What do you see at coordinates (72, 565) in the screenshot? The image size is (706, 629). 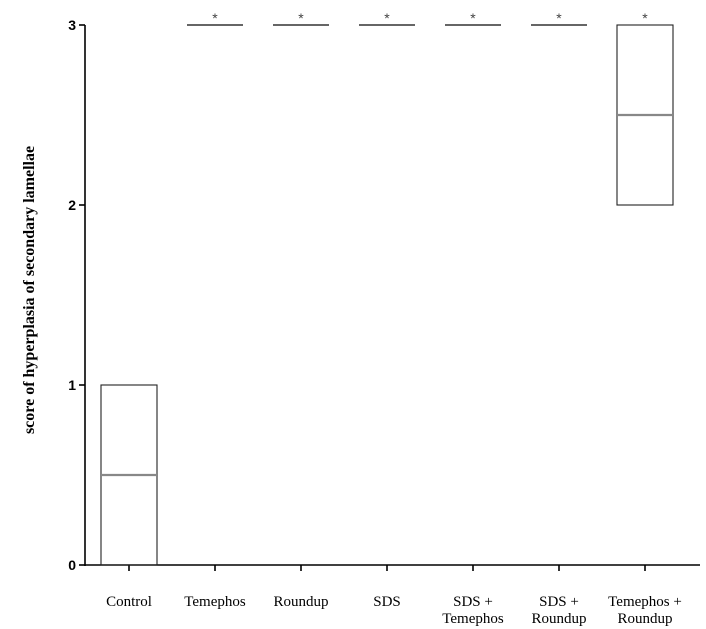 I see `y-tick-label: 0` at bounding box center [72, 565].